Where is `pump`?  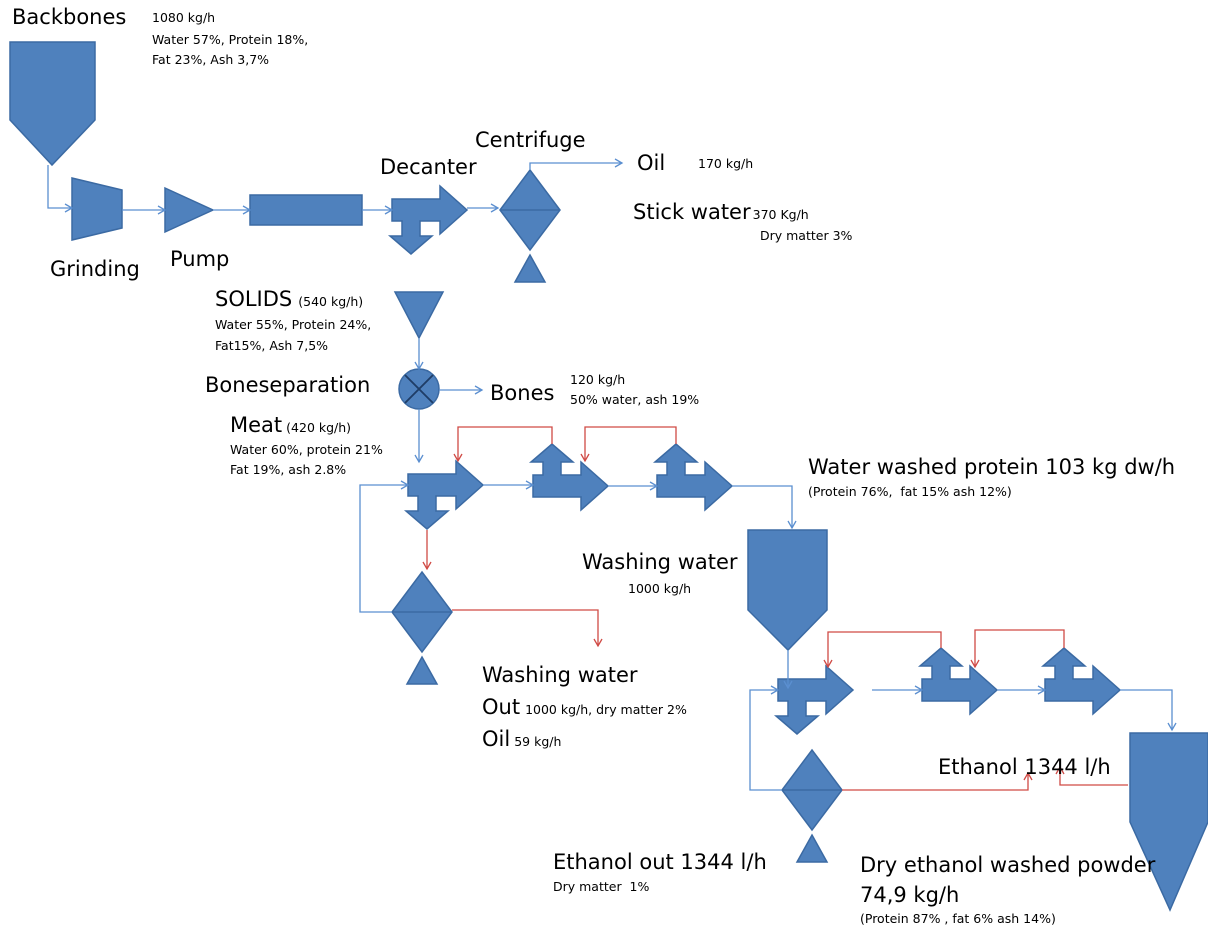
pump is located at coordinates (189, 210).